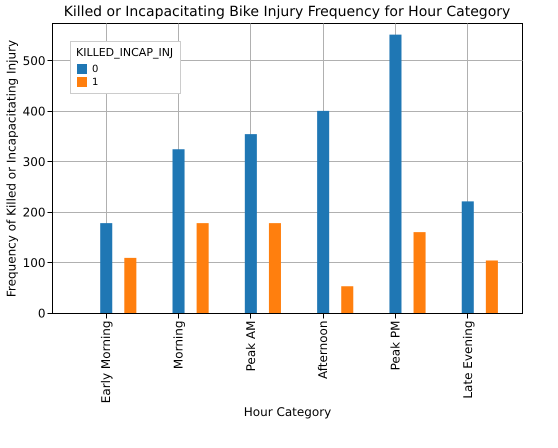 The height and width of the screenshot is (448, 558). I want to click on y-tick-label: 100, so click(34, 263).